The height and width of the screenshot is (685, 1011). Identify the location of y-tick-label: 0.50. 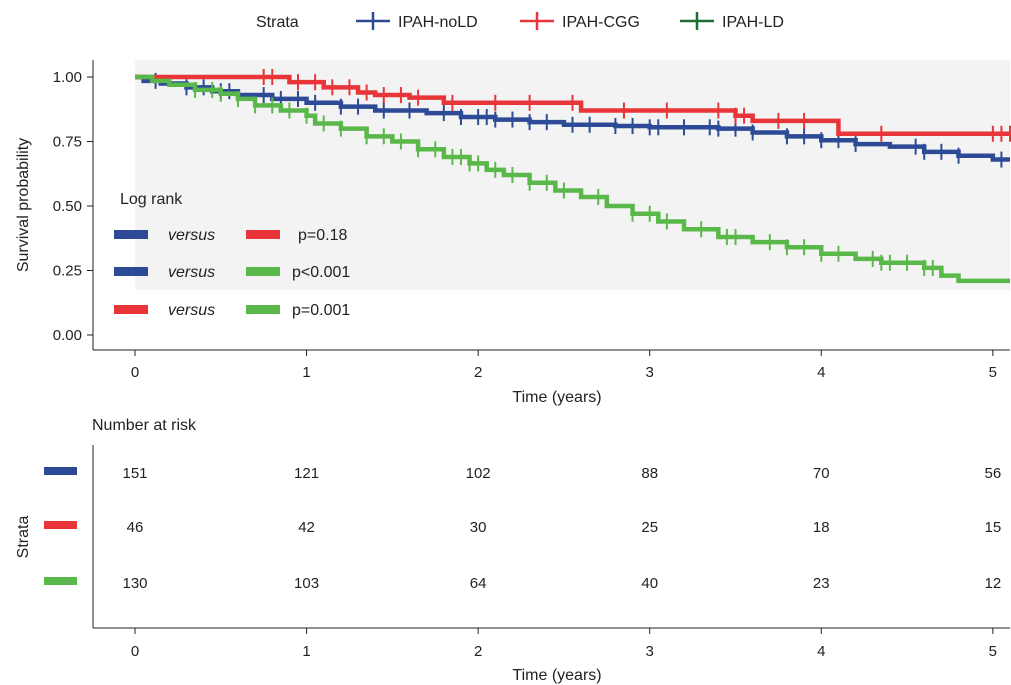
(67, 206).